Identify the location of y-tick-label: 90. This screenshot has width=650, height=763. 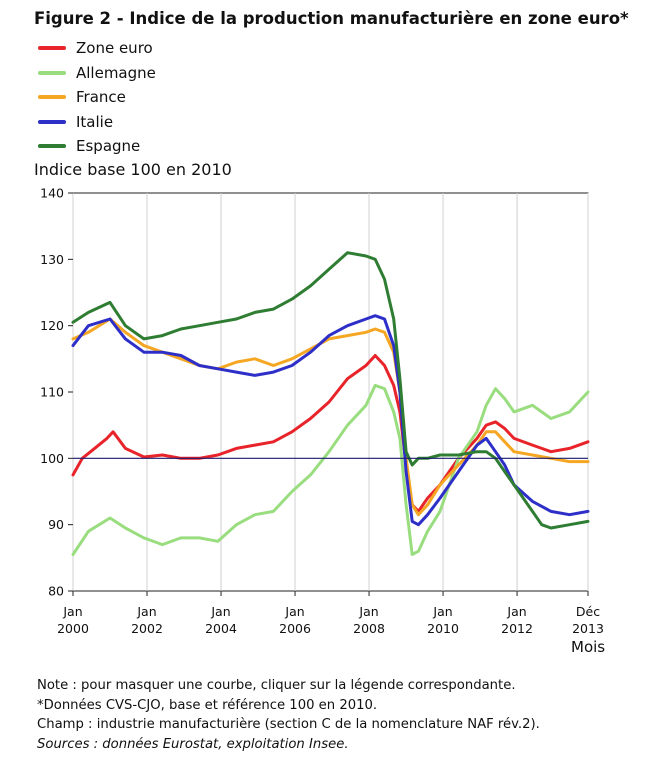
(56, 524).